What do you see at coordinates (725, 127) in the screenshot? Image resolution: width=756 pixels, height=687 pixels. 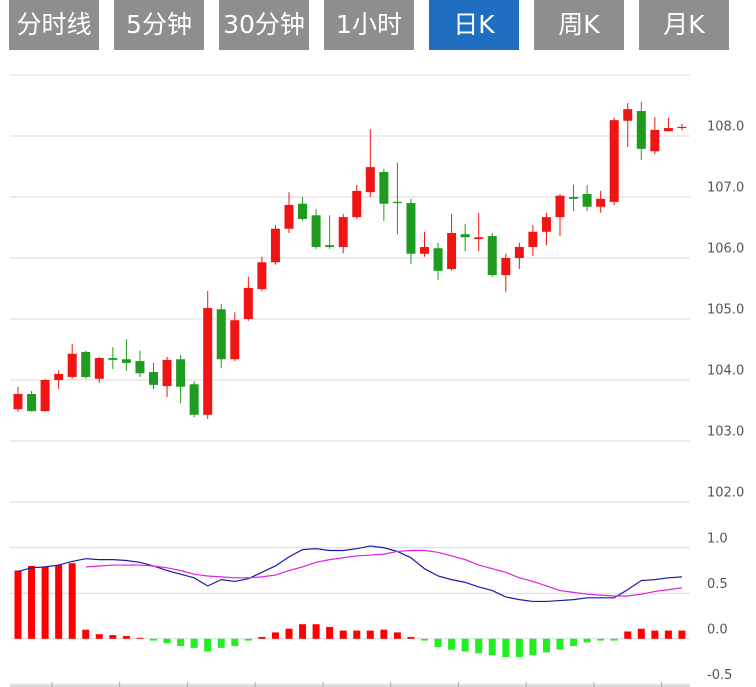 I see `y-tick-label: 108.0` at bounding box center [725, 127].